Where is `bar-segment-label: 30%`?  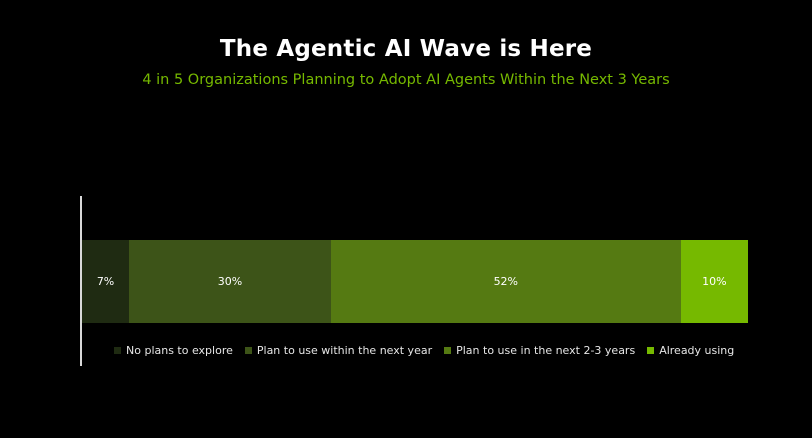
bar-segment-label: 30% is located at coordinates (230, 281).